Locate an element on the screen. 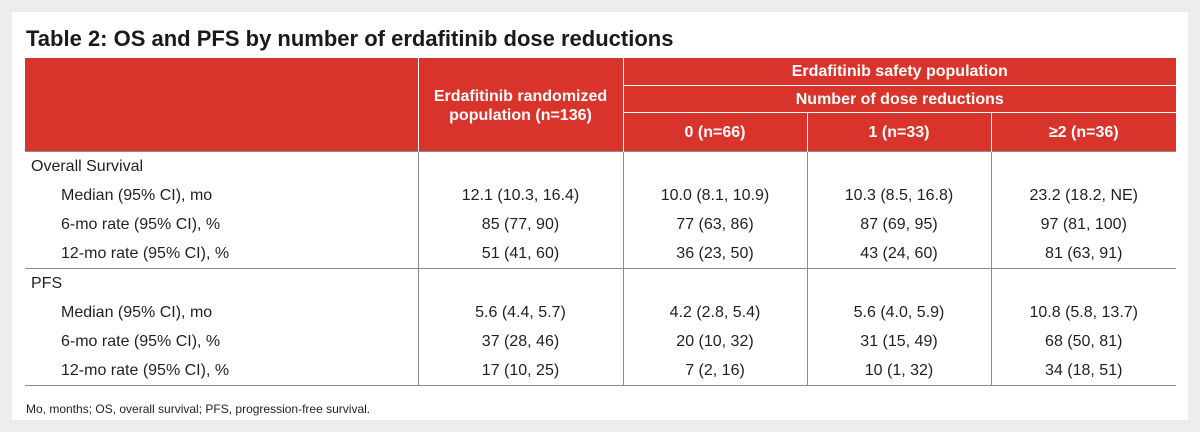  header-safety-population: Erdafitinib safety population is located at coordinates (899, 72).